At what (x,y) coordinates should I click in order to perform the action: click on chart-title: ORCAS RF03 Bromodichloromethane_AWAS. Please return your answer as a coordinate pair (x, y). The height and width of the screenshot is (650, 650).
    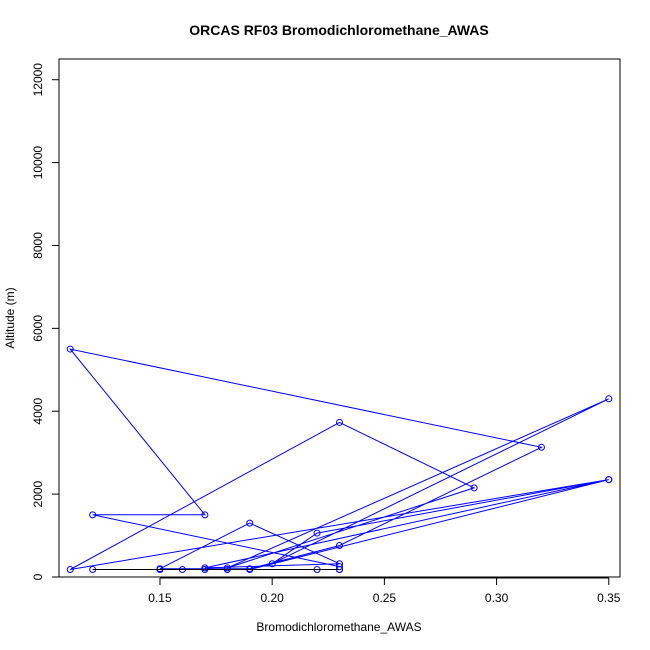
    Looking at the image, I should click on (339, 30).